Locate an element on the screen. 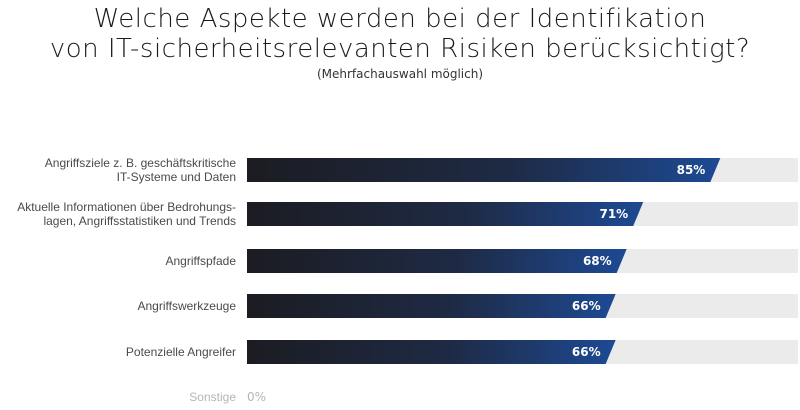 The height and width of the screenshot is (410, 800). value-label-5: 0% is located at coordinates (256, 397).